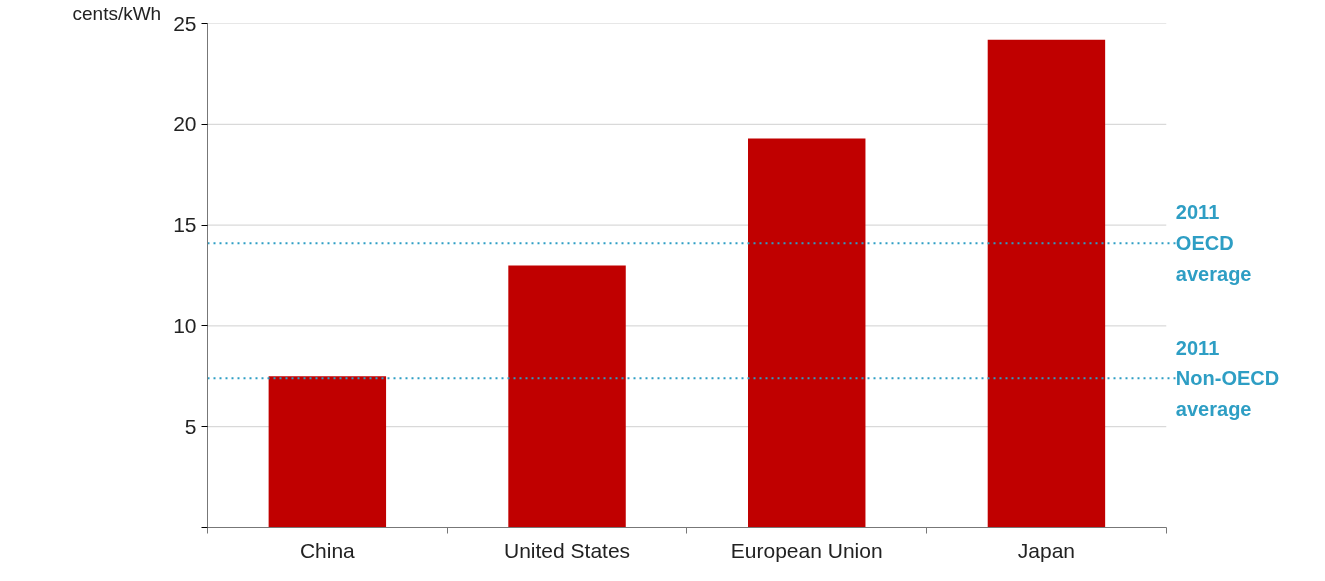 Image resolution: width=1325 pixels, height=581 pixels. What do you see at coordinates (567, 550) in the screenshot?
I see `x-tick-label: United States` at bounding box center [567, 550].